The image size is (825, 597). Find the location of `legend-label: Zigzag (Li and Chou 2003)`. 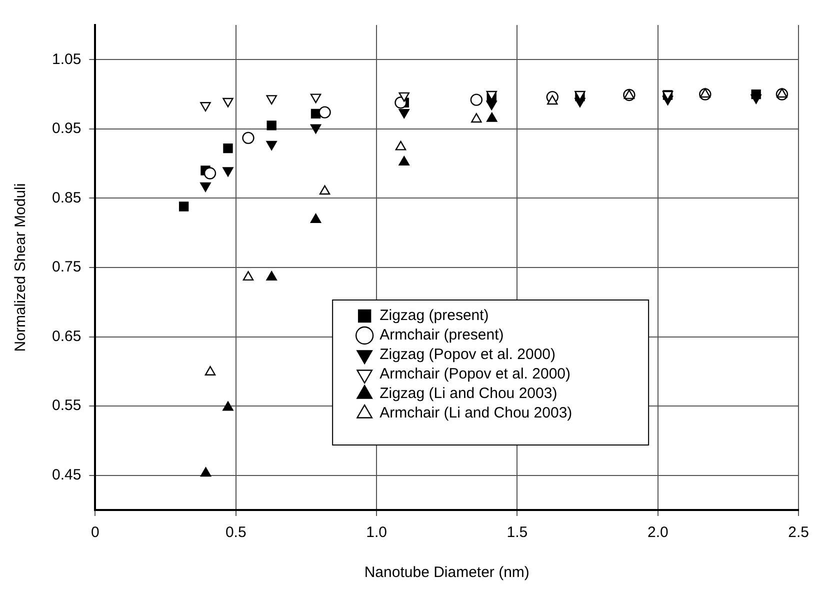

legend-label: Zigzag (Li and Chou 2003) is located at coordinates (469, 393).